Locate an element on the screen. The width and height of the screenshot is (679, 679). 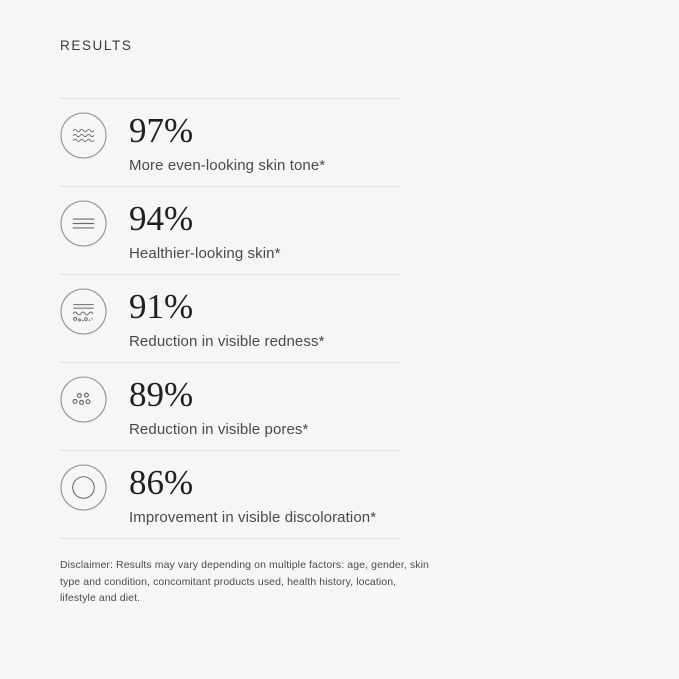
result-percent: 89% is located at coordinates (161, 394).